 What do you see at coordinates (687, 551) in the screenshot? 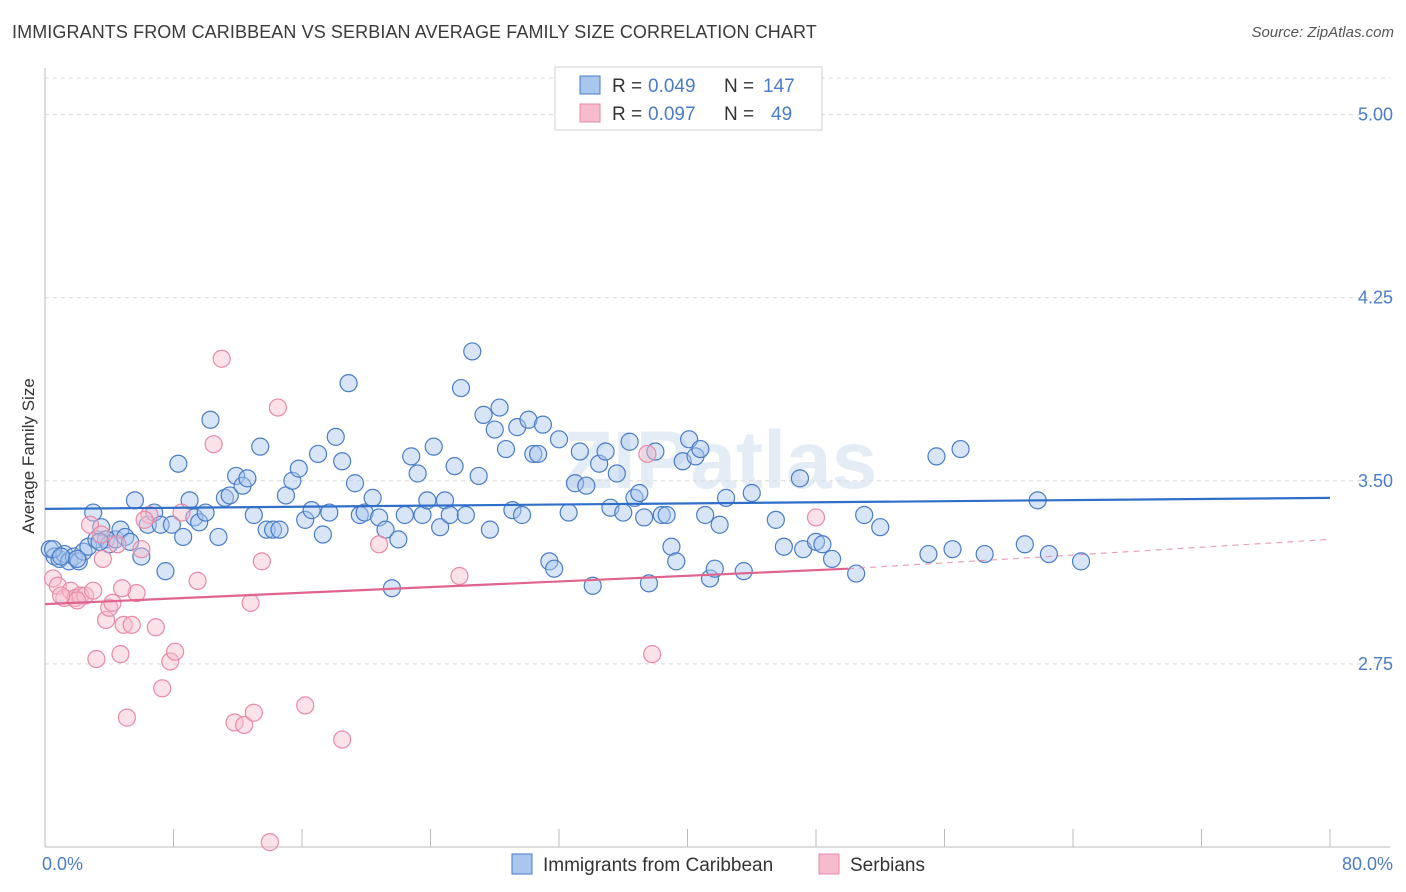
I see `trend-lines` at bounding box center [687, 551].